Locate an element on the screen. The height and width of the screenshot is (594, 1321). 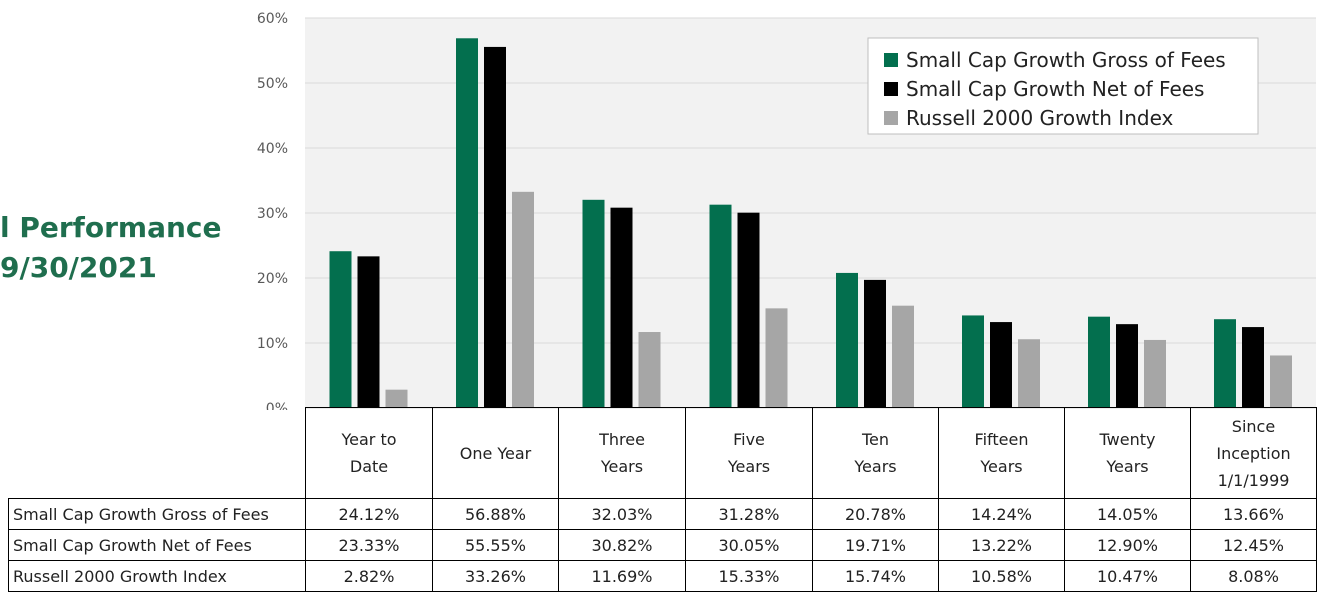
data-label: 56.88% is located at coordinates (495, 514).